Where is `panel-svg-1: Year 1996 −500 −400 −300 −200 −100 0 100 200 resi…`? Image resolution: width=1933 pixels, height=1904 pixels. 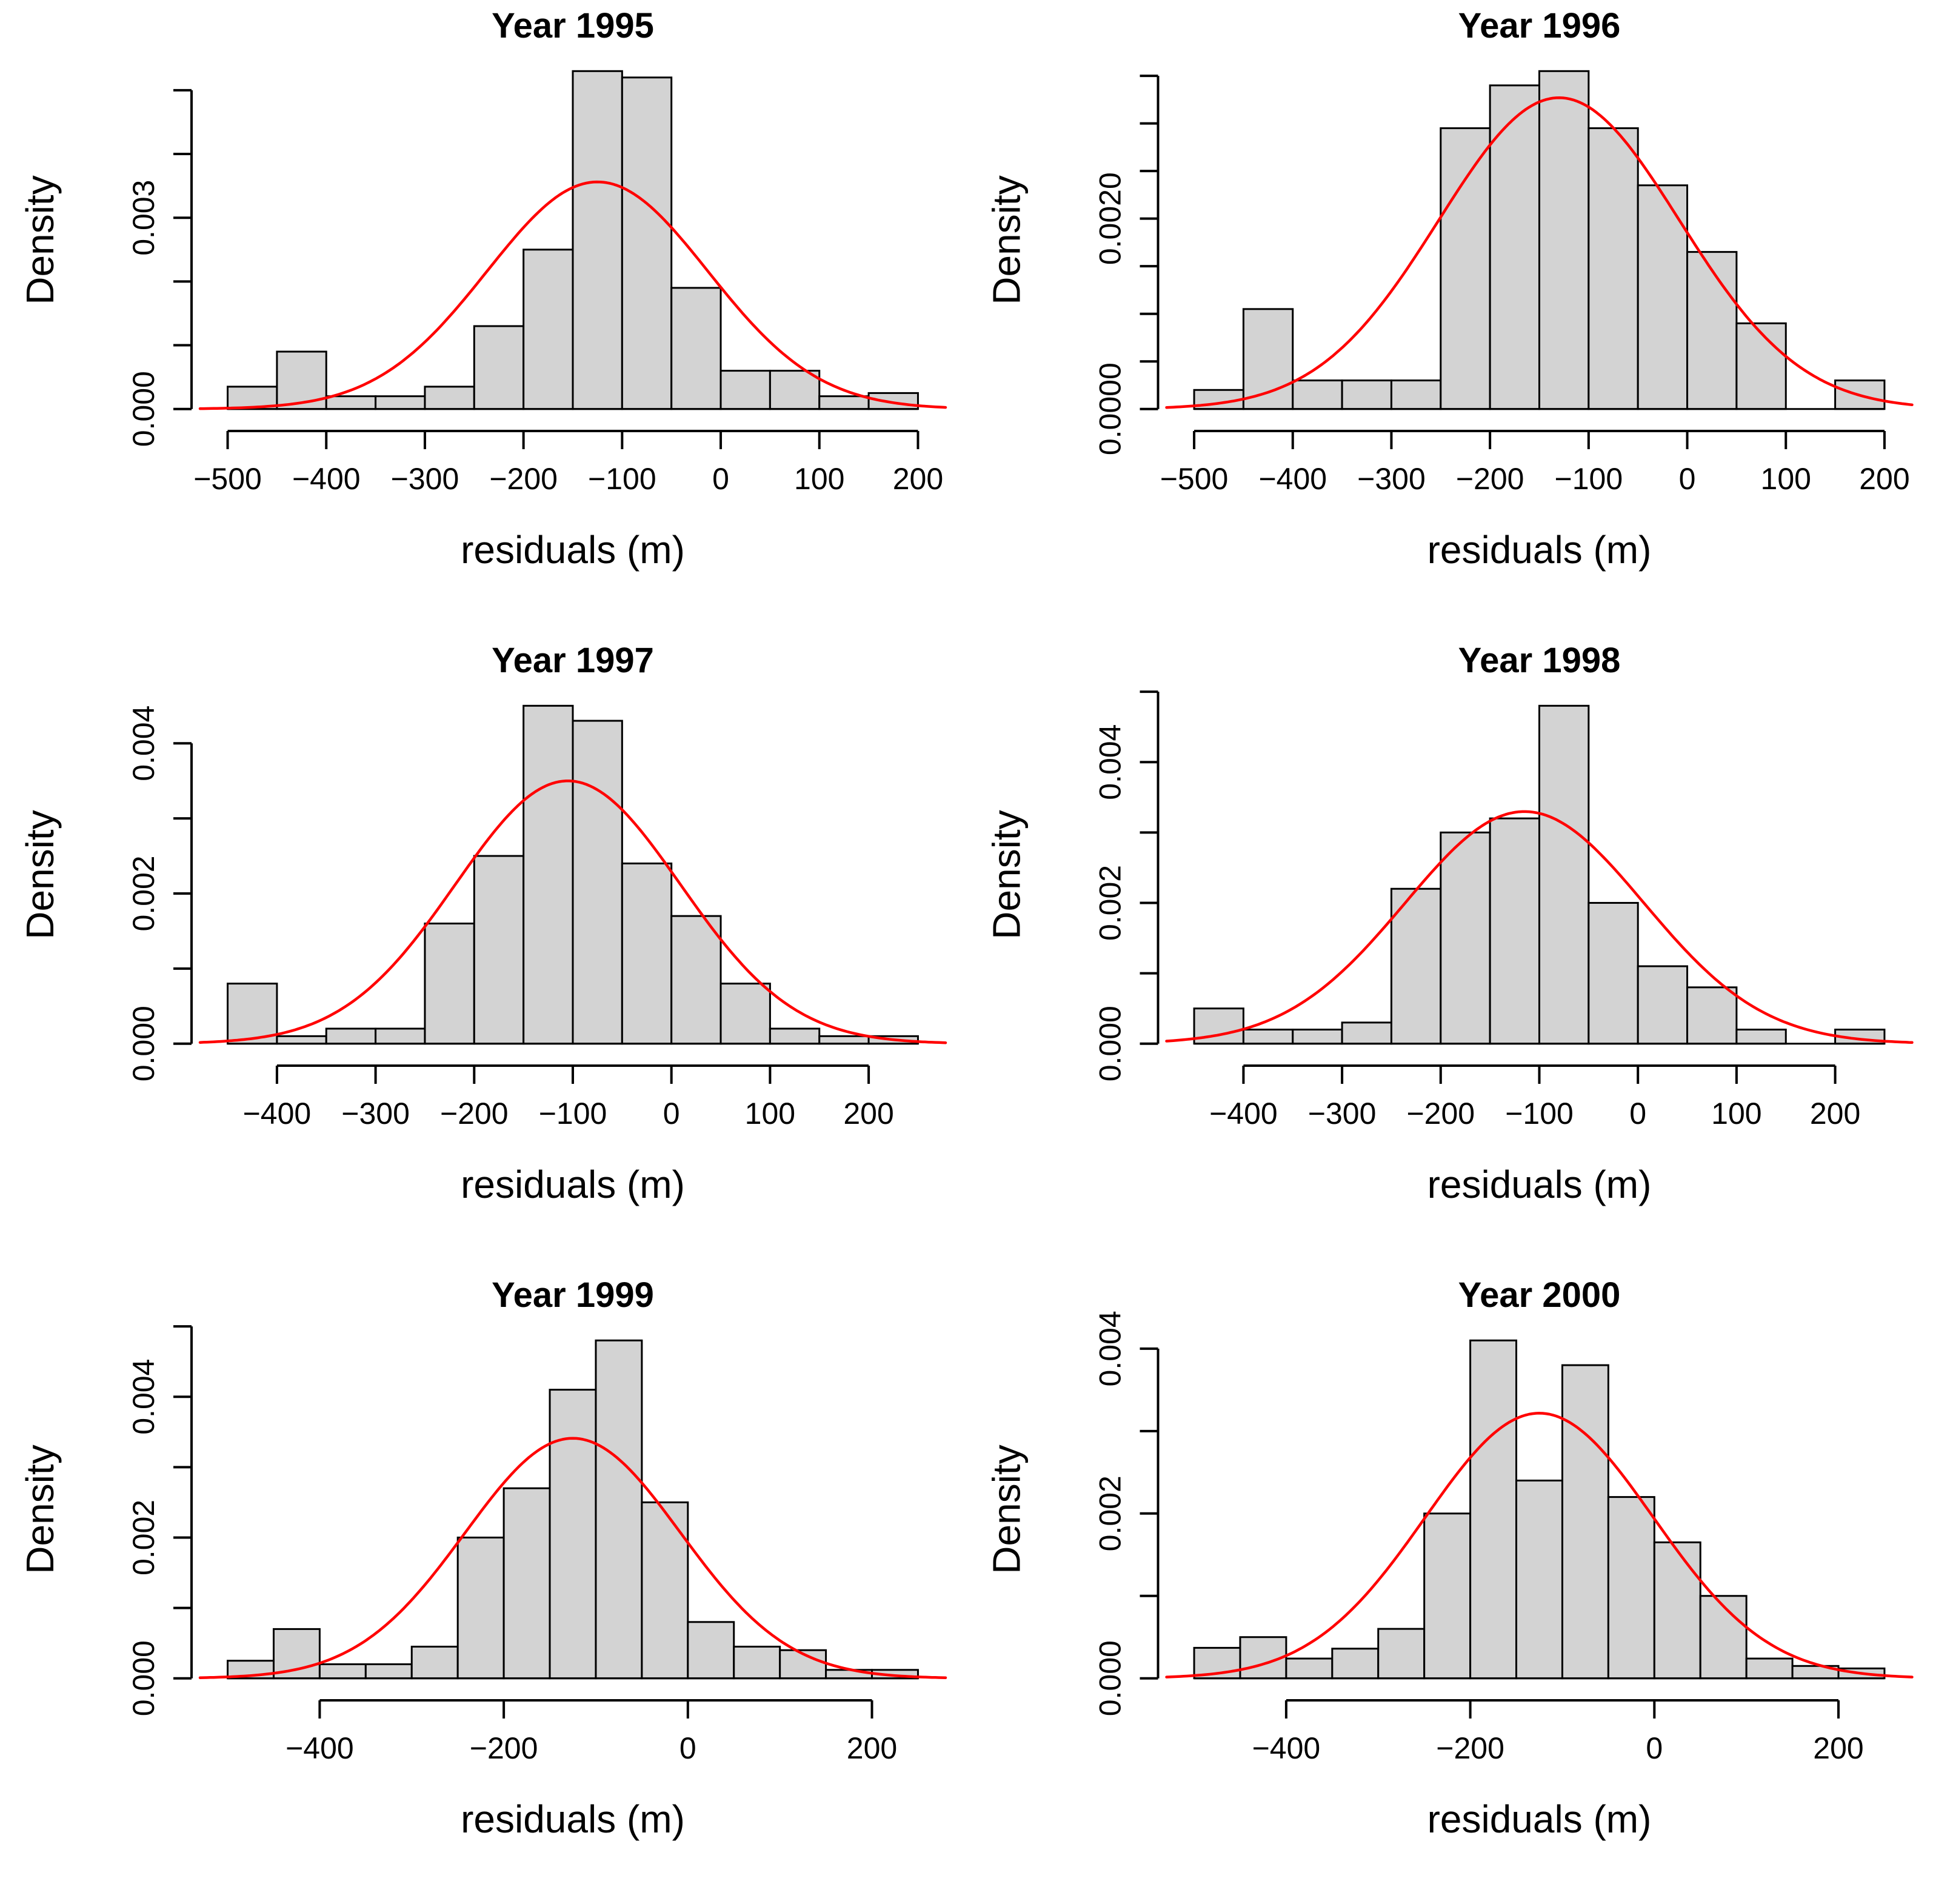 panel-svg-1: Year 1996 −500 −400 −300 −200 −100 0 100 200 resi… is located at coordinates (1449, 289).